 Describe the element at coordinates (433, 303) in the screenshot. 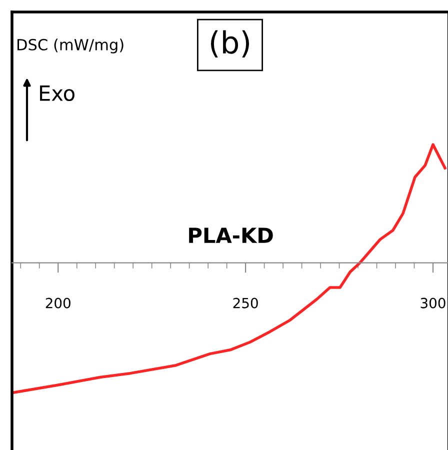

I see `x-tick-label: 300` at that location.